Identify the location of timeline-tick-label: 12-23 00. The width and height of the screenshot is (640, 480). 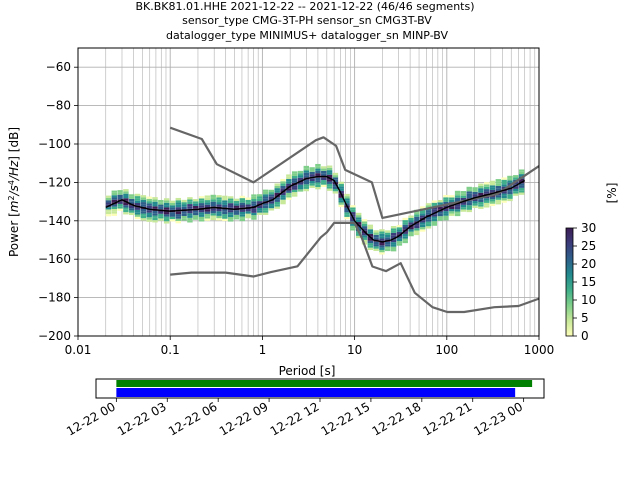
(498, 418).